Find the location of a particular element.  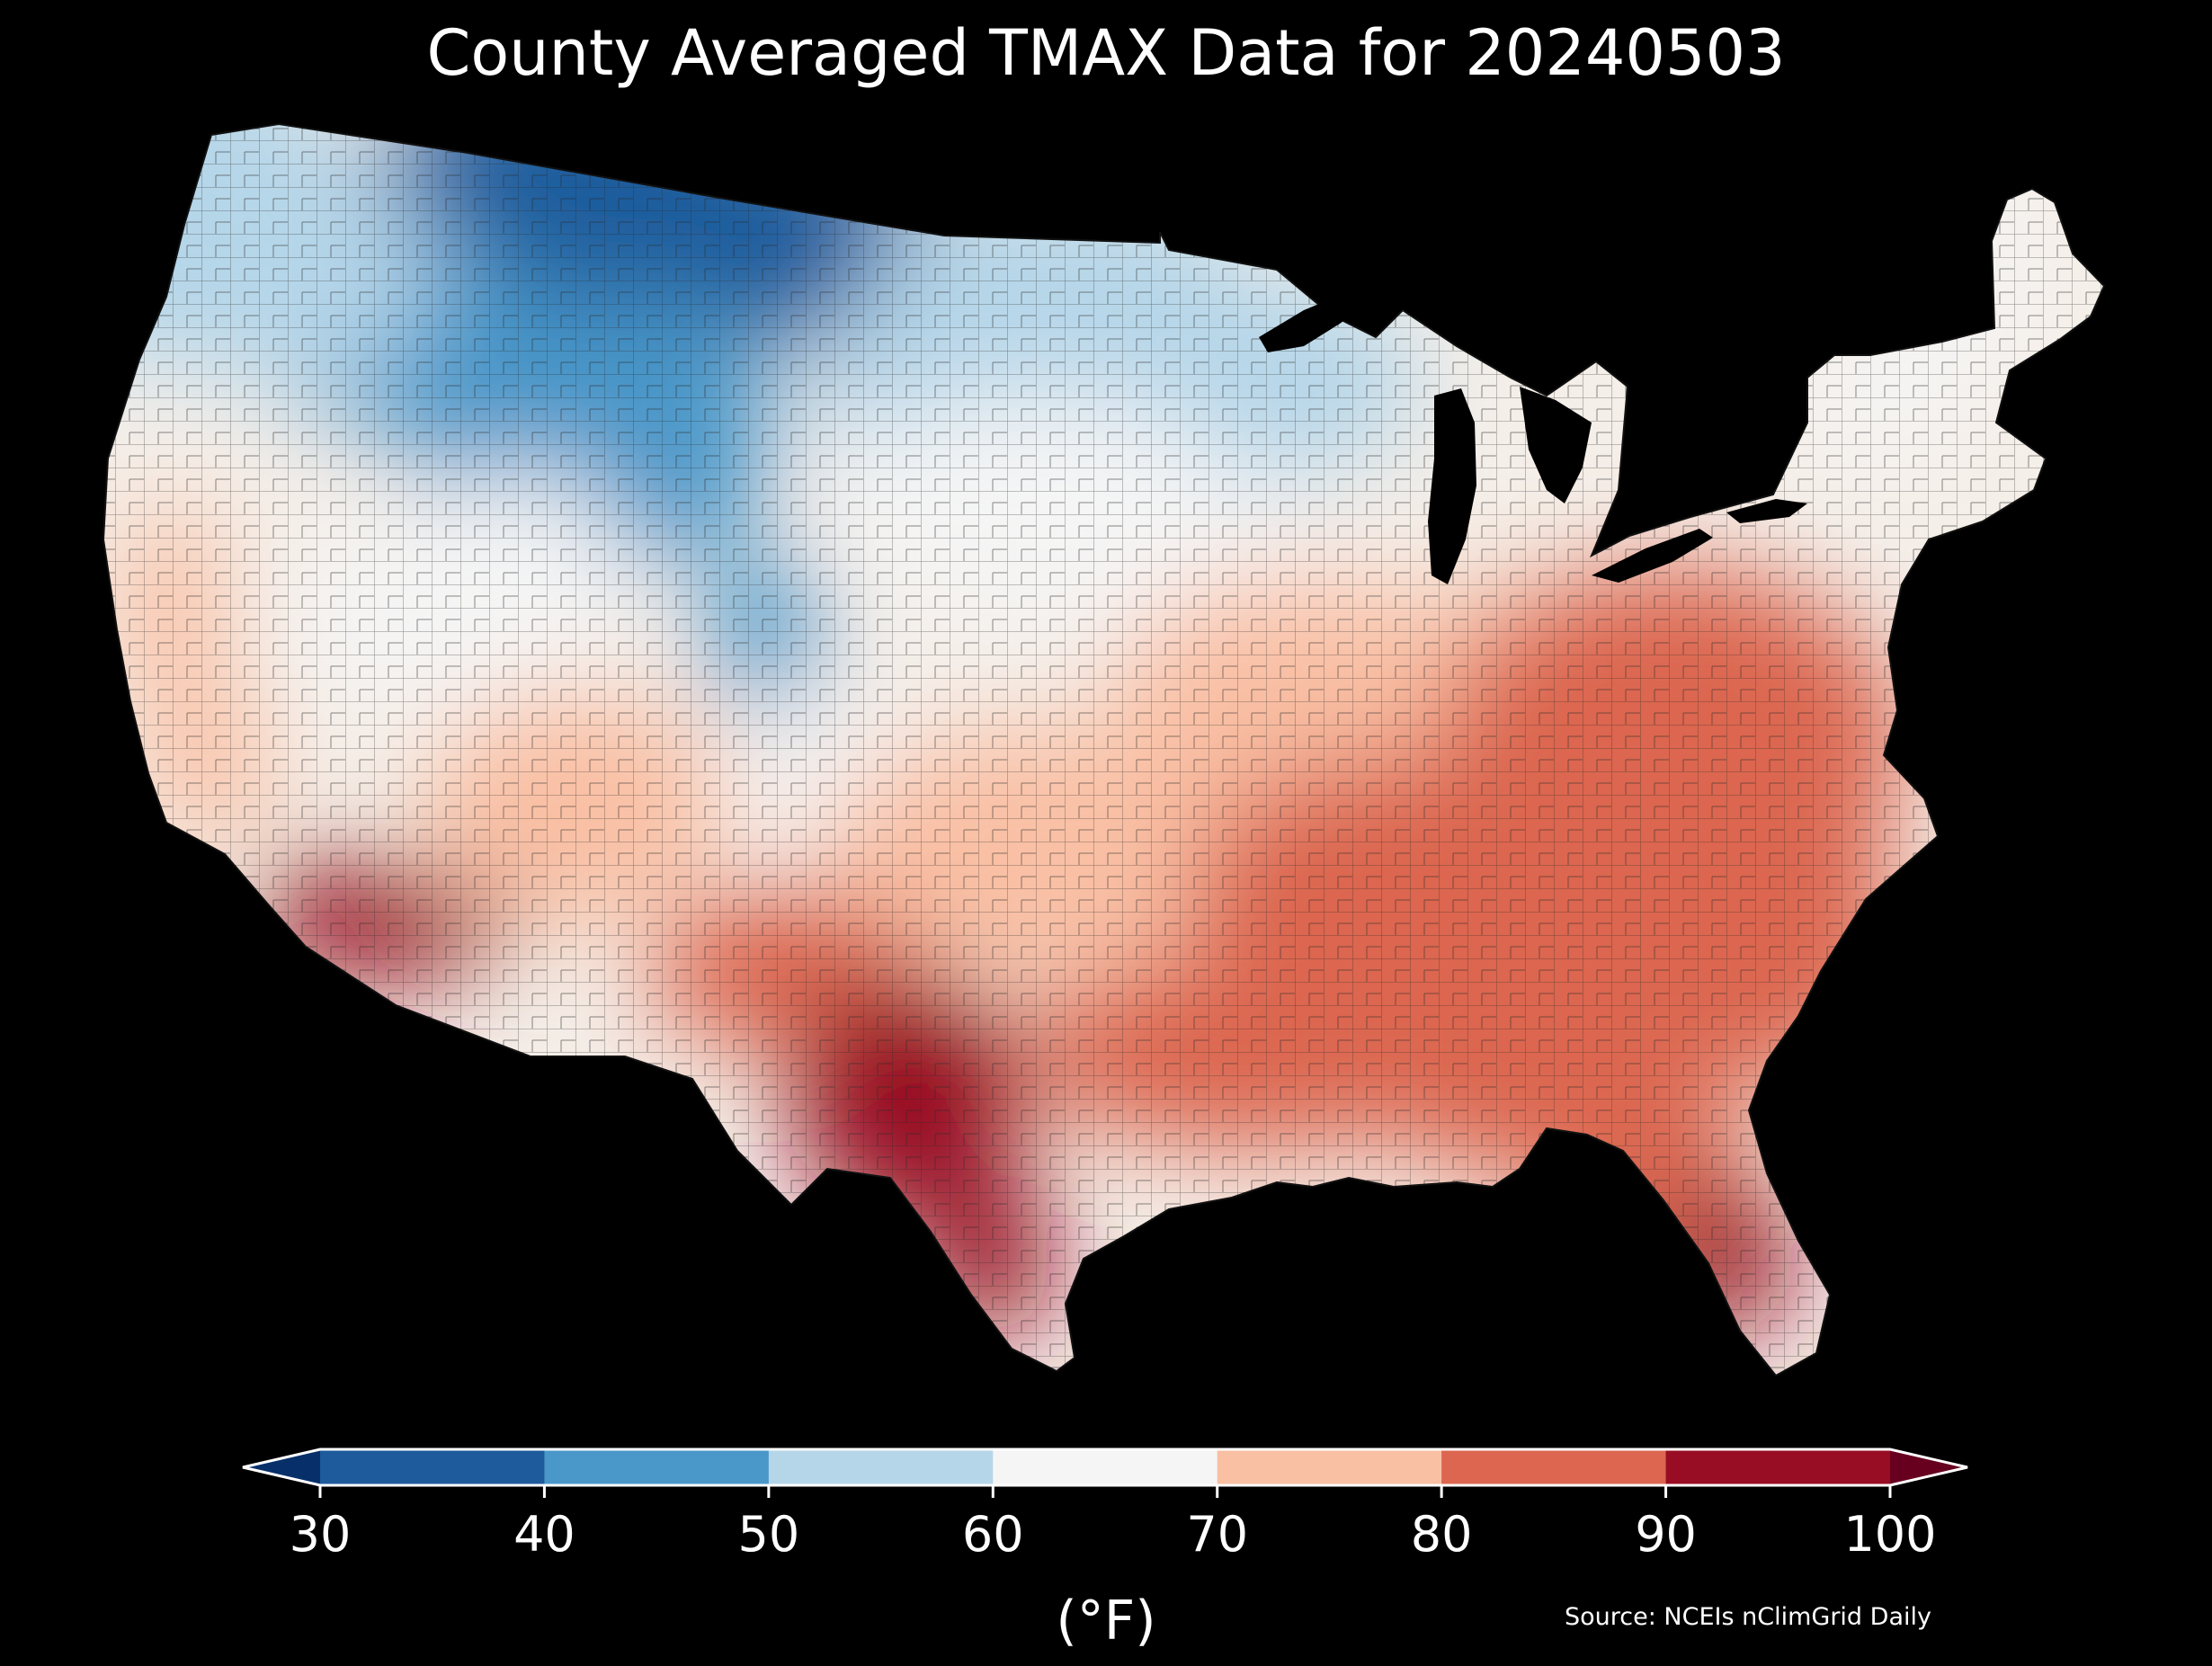

lake-ontario is located at coordinates (1766, 511).